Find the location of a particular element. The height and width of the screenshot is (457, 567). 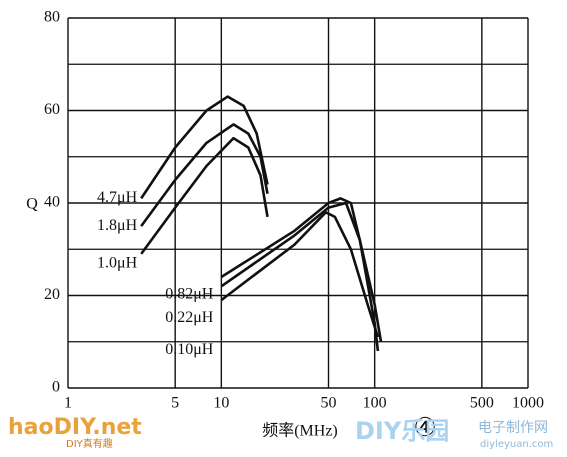

watermark: DIY真有趣 is located at coordinates (89, 443).